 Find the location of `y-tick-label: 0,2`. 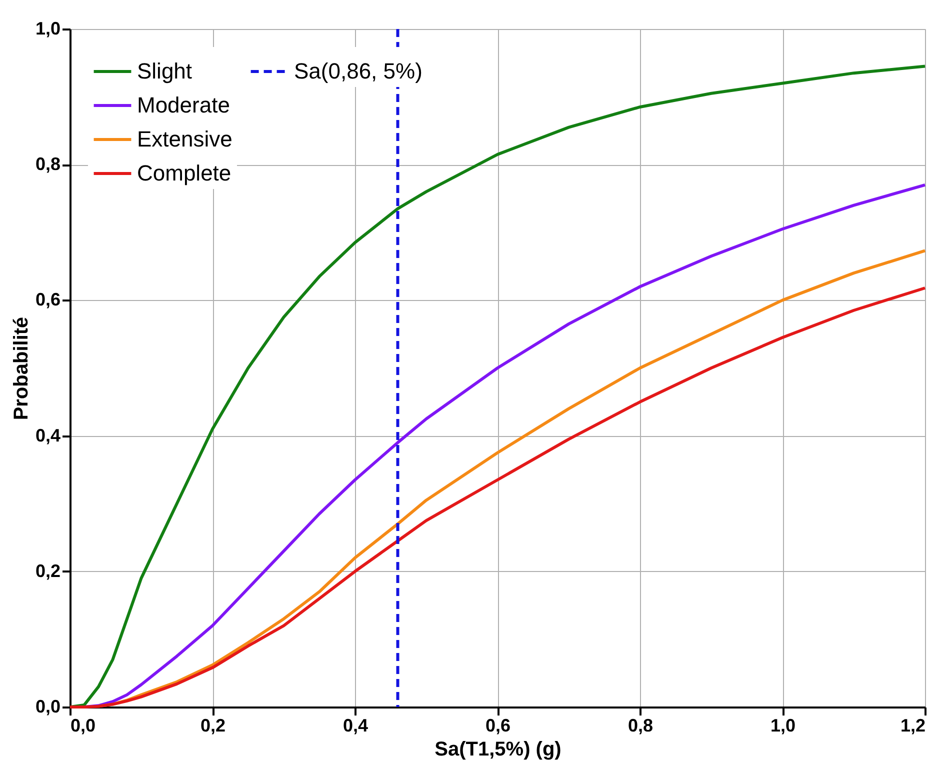

y-tick-label: 0,2 is located at coordinates (47, 570).